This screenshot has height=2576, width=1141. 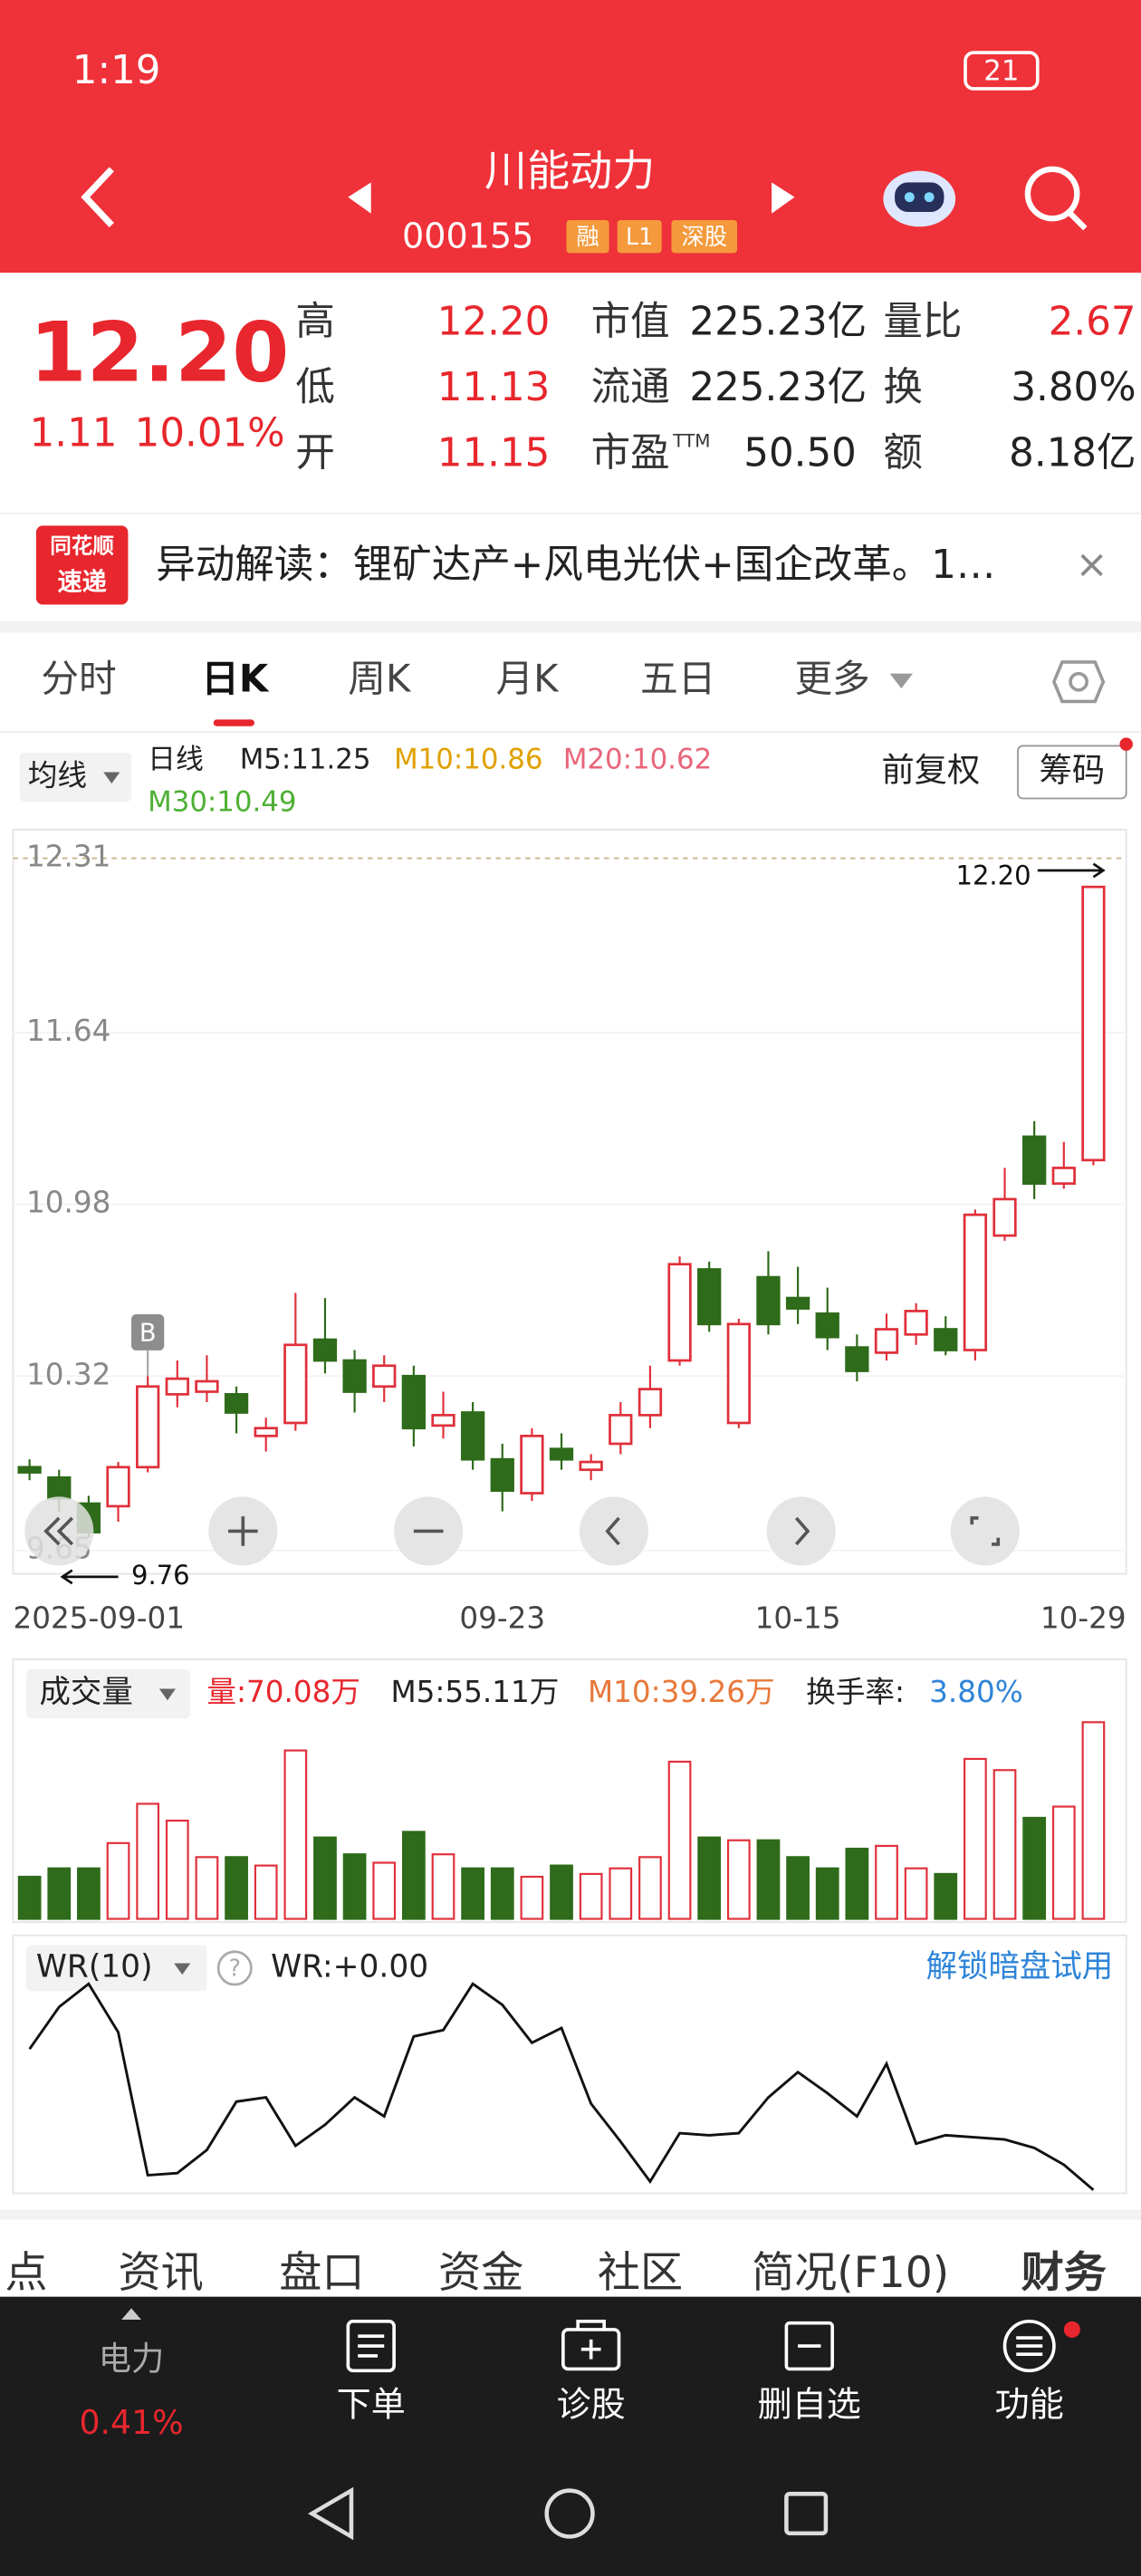 What do you see at coordinates (1072, 772) in the screenshot?
I see `chips-button` at bounding box center [1072, 772].